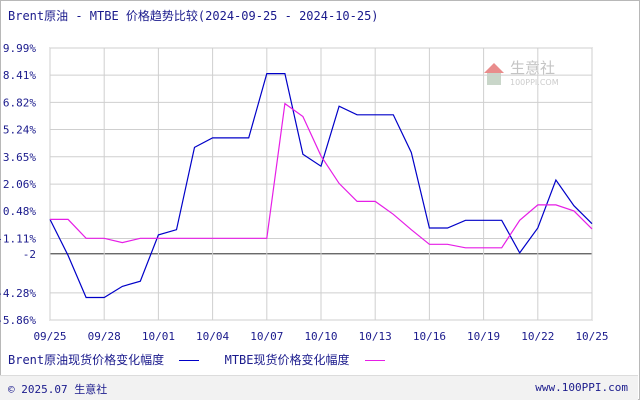 The height and width of the screenshot is (400, 640). Describe the element at coordinates (319, 387) in the screenshot. I see `footer-bar: © 2025.07 生意社 www.100PPI.com` at that location.